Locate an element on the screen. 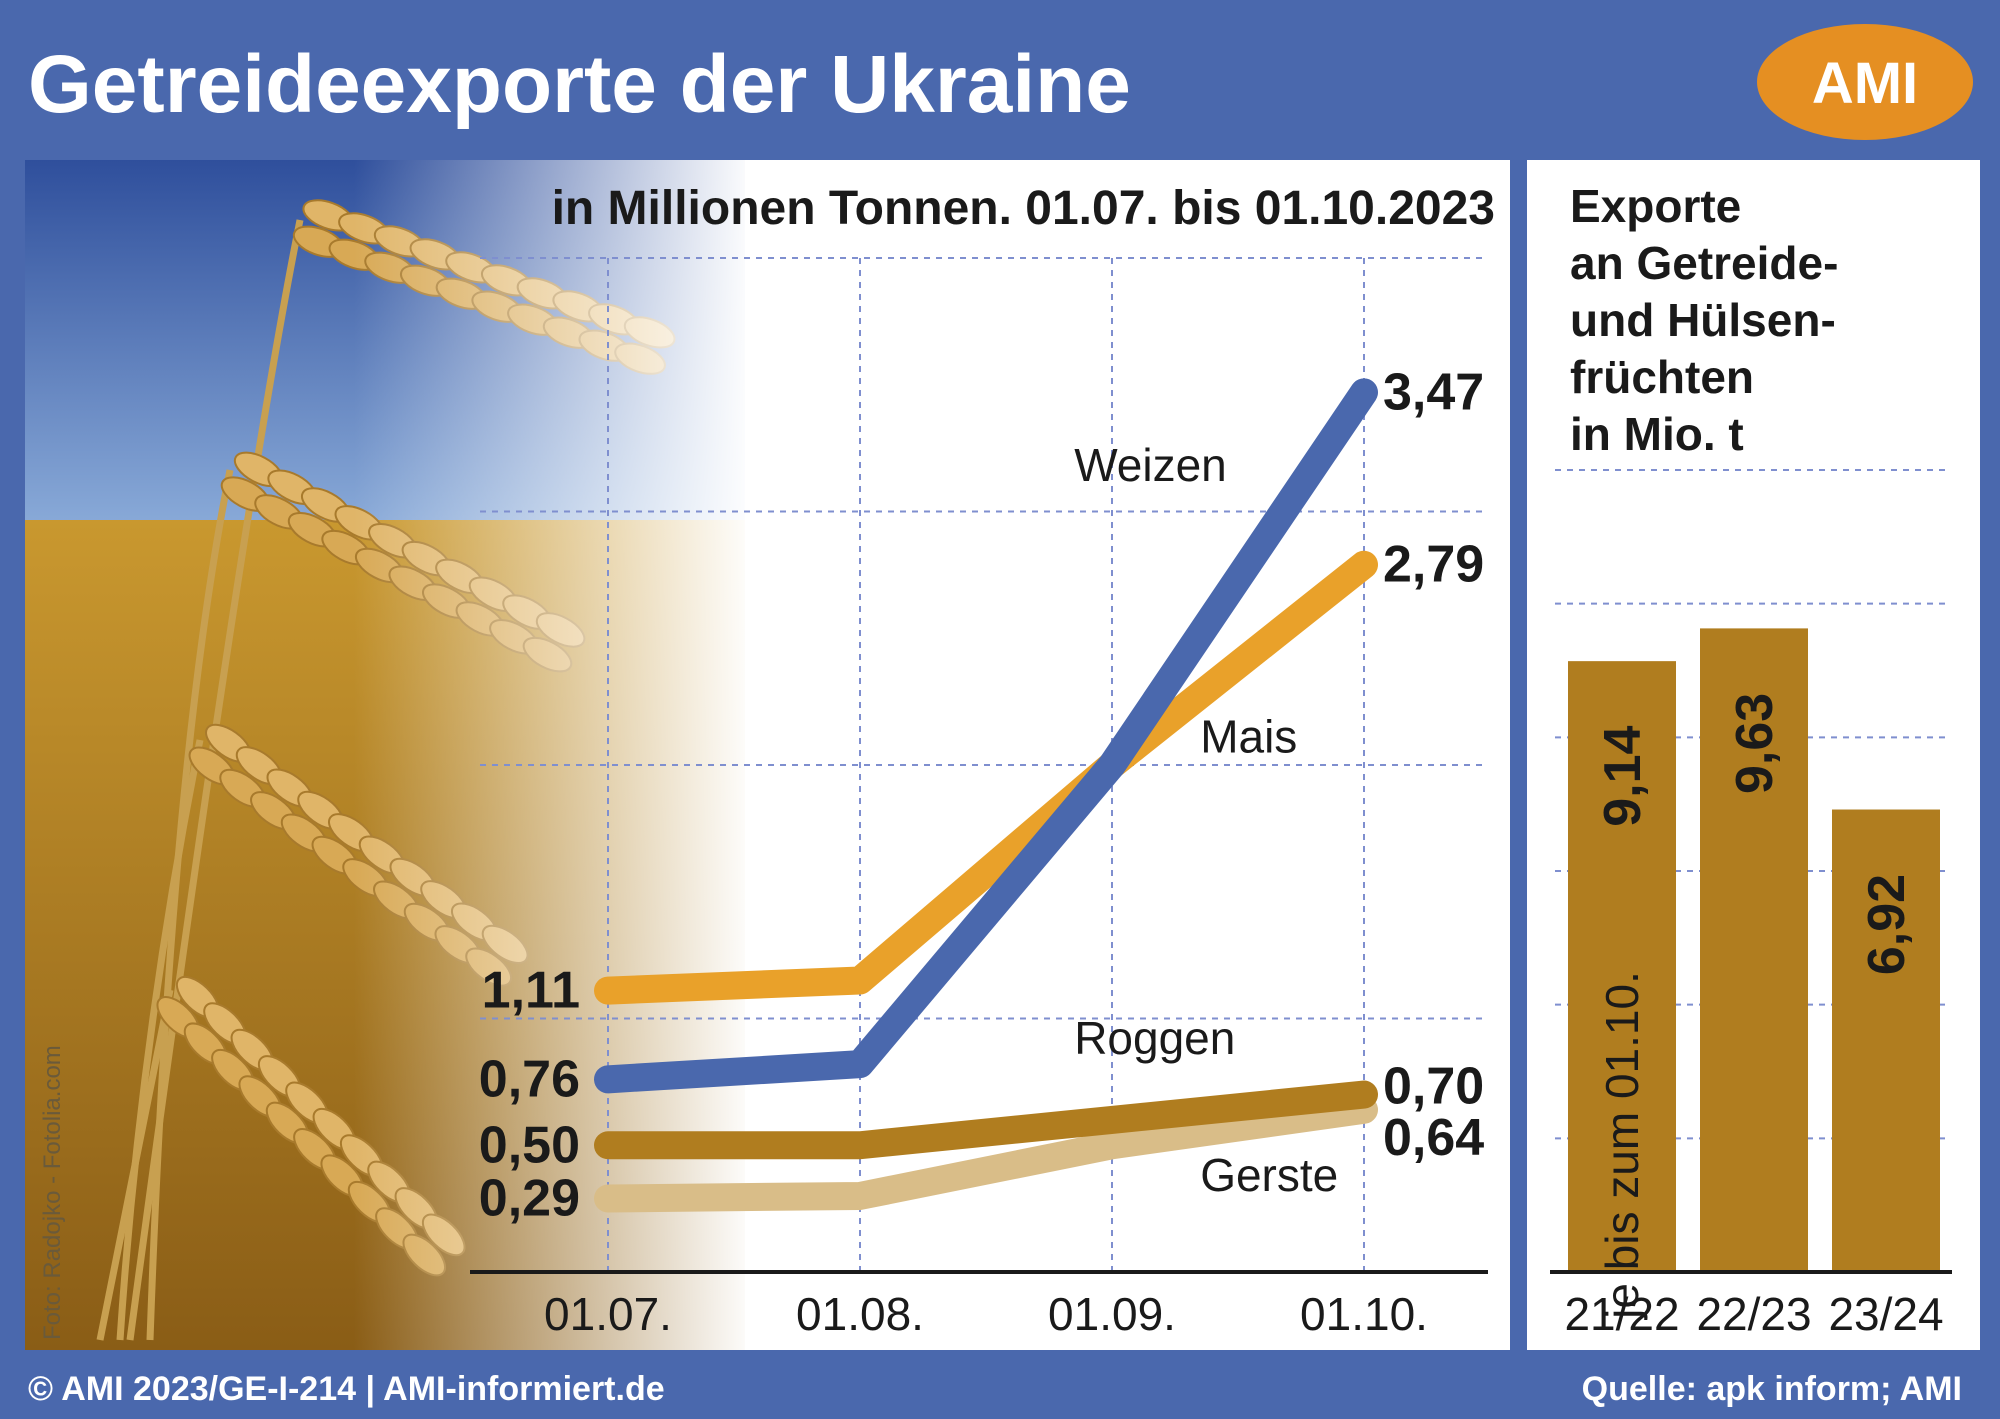 Image resolution: width=2000 pixels, height=1419 pixels. series-line-roggen is located at coordinates (986, 1120).